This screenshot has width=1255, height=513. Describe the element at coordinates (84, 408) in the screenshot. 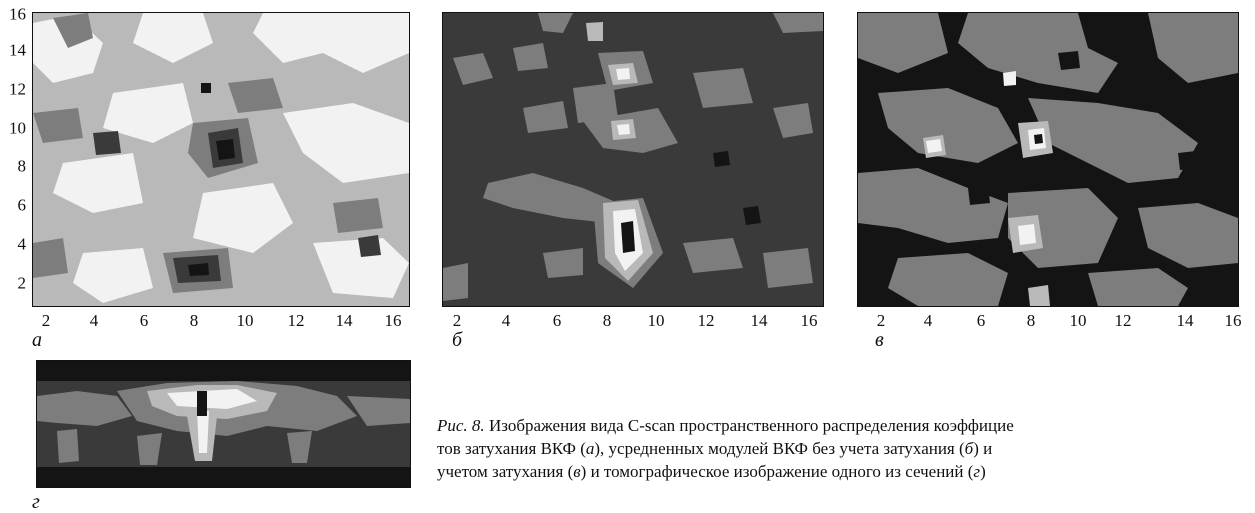

I see `tomogram-region-g1` at that location.